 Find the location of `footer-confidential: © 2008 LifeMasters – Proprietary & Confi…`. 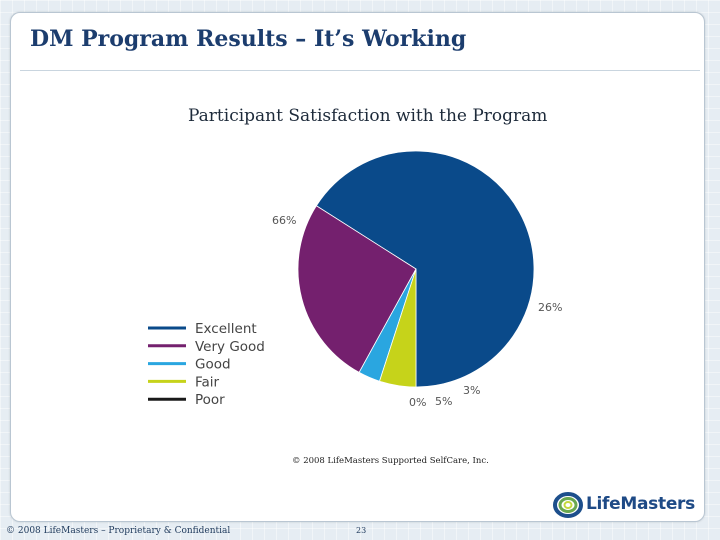

footer-confidential: © 2008 LifeMasters – Proprietary & Confi… is located at coordinates (118, 531).